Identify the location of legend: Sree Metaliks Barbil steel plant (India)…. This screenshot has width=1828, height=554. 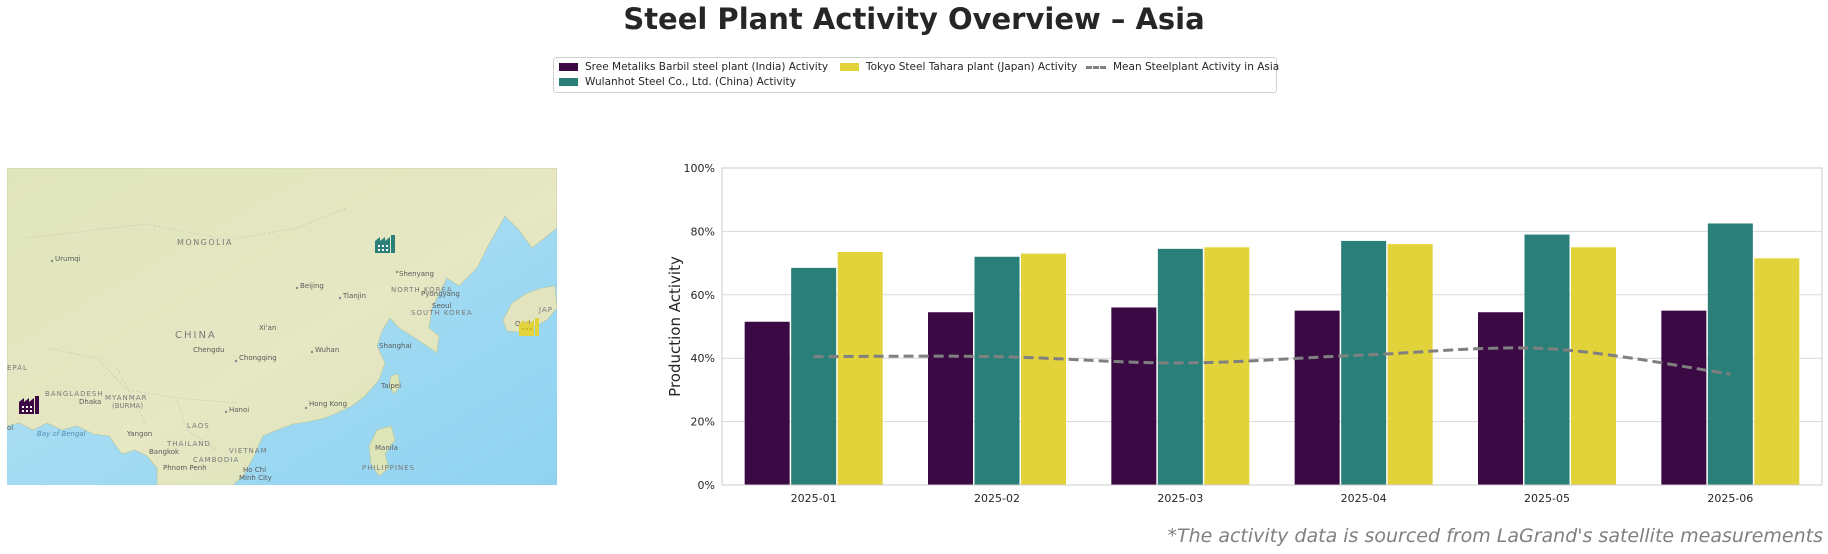
(916, 75).